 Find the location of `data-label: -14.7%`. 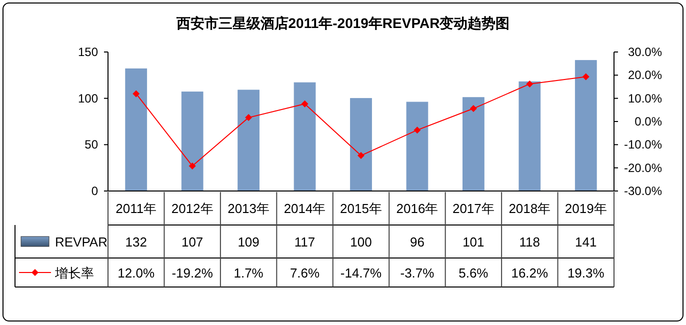

data-label: -14.7% is located at coordinates (361, 273).